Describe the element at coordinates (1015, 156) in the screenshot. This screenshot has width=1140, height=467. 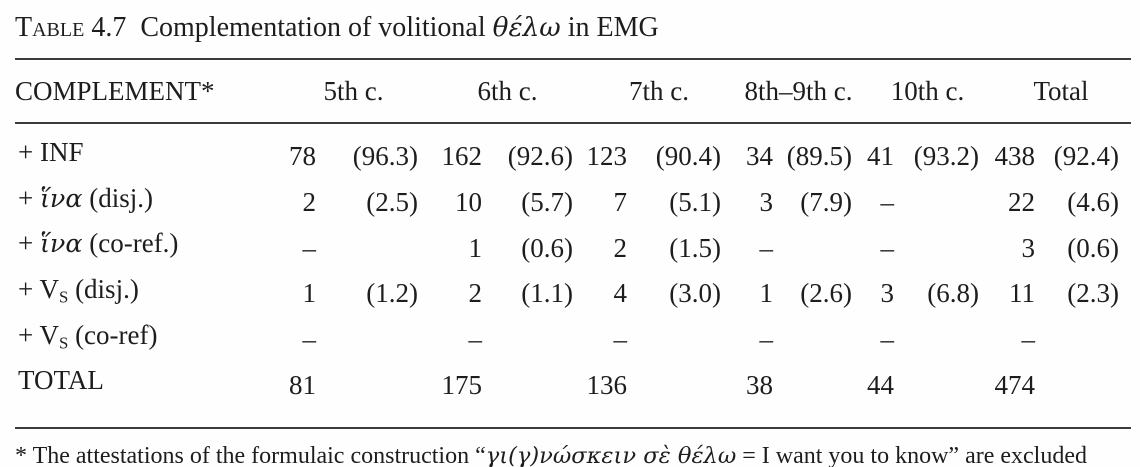
I see `cell-count: 438` at that location.